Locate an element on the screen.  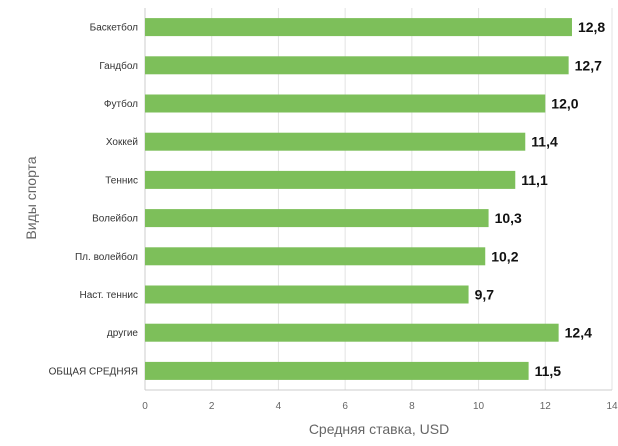
data-label: 11,4 is located at coordinates (544, 142).